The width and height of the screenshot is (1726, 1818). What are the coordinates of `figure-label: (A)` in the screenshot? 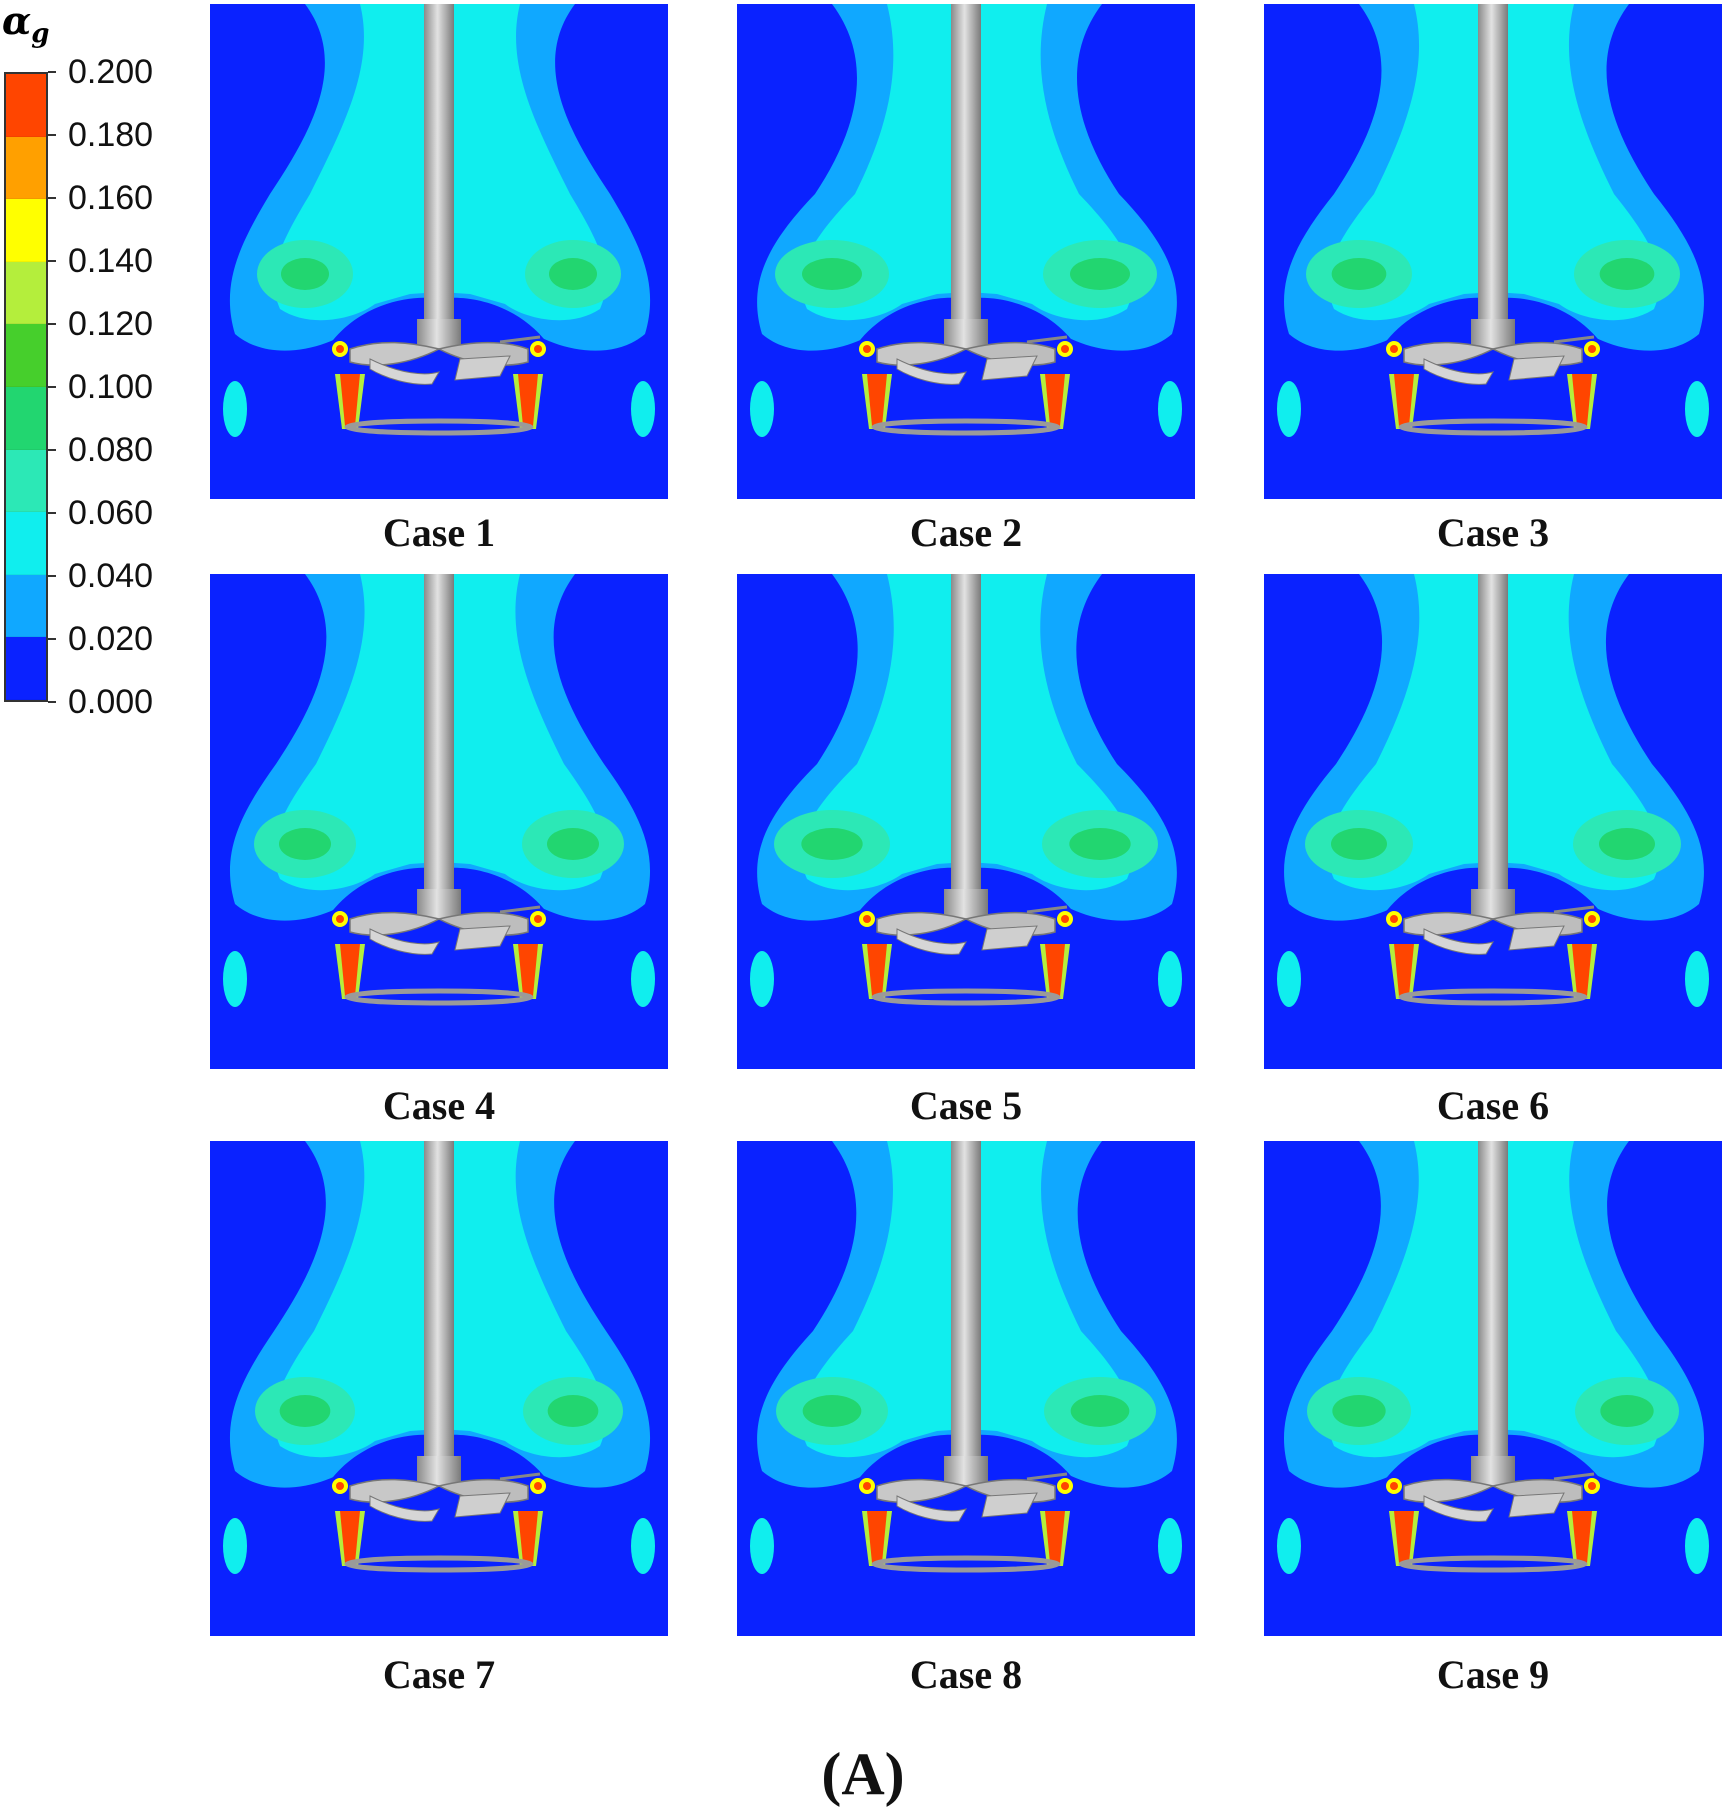 It's located at (863, 1774).